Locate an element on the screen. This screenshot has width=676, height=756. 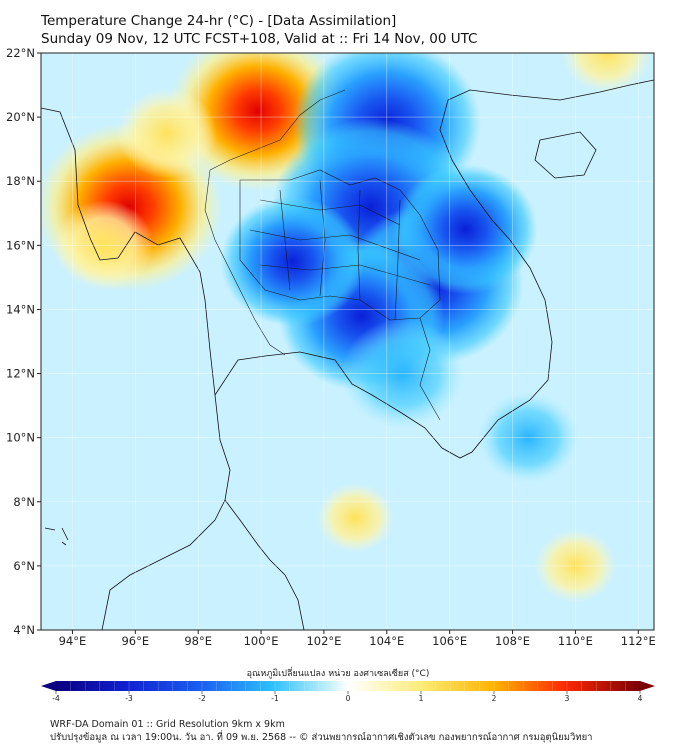
lon-label: 104°E is located at coordinates (386, 641).